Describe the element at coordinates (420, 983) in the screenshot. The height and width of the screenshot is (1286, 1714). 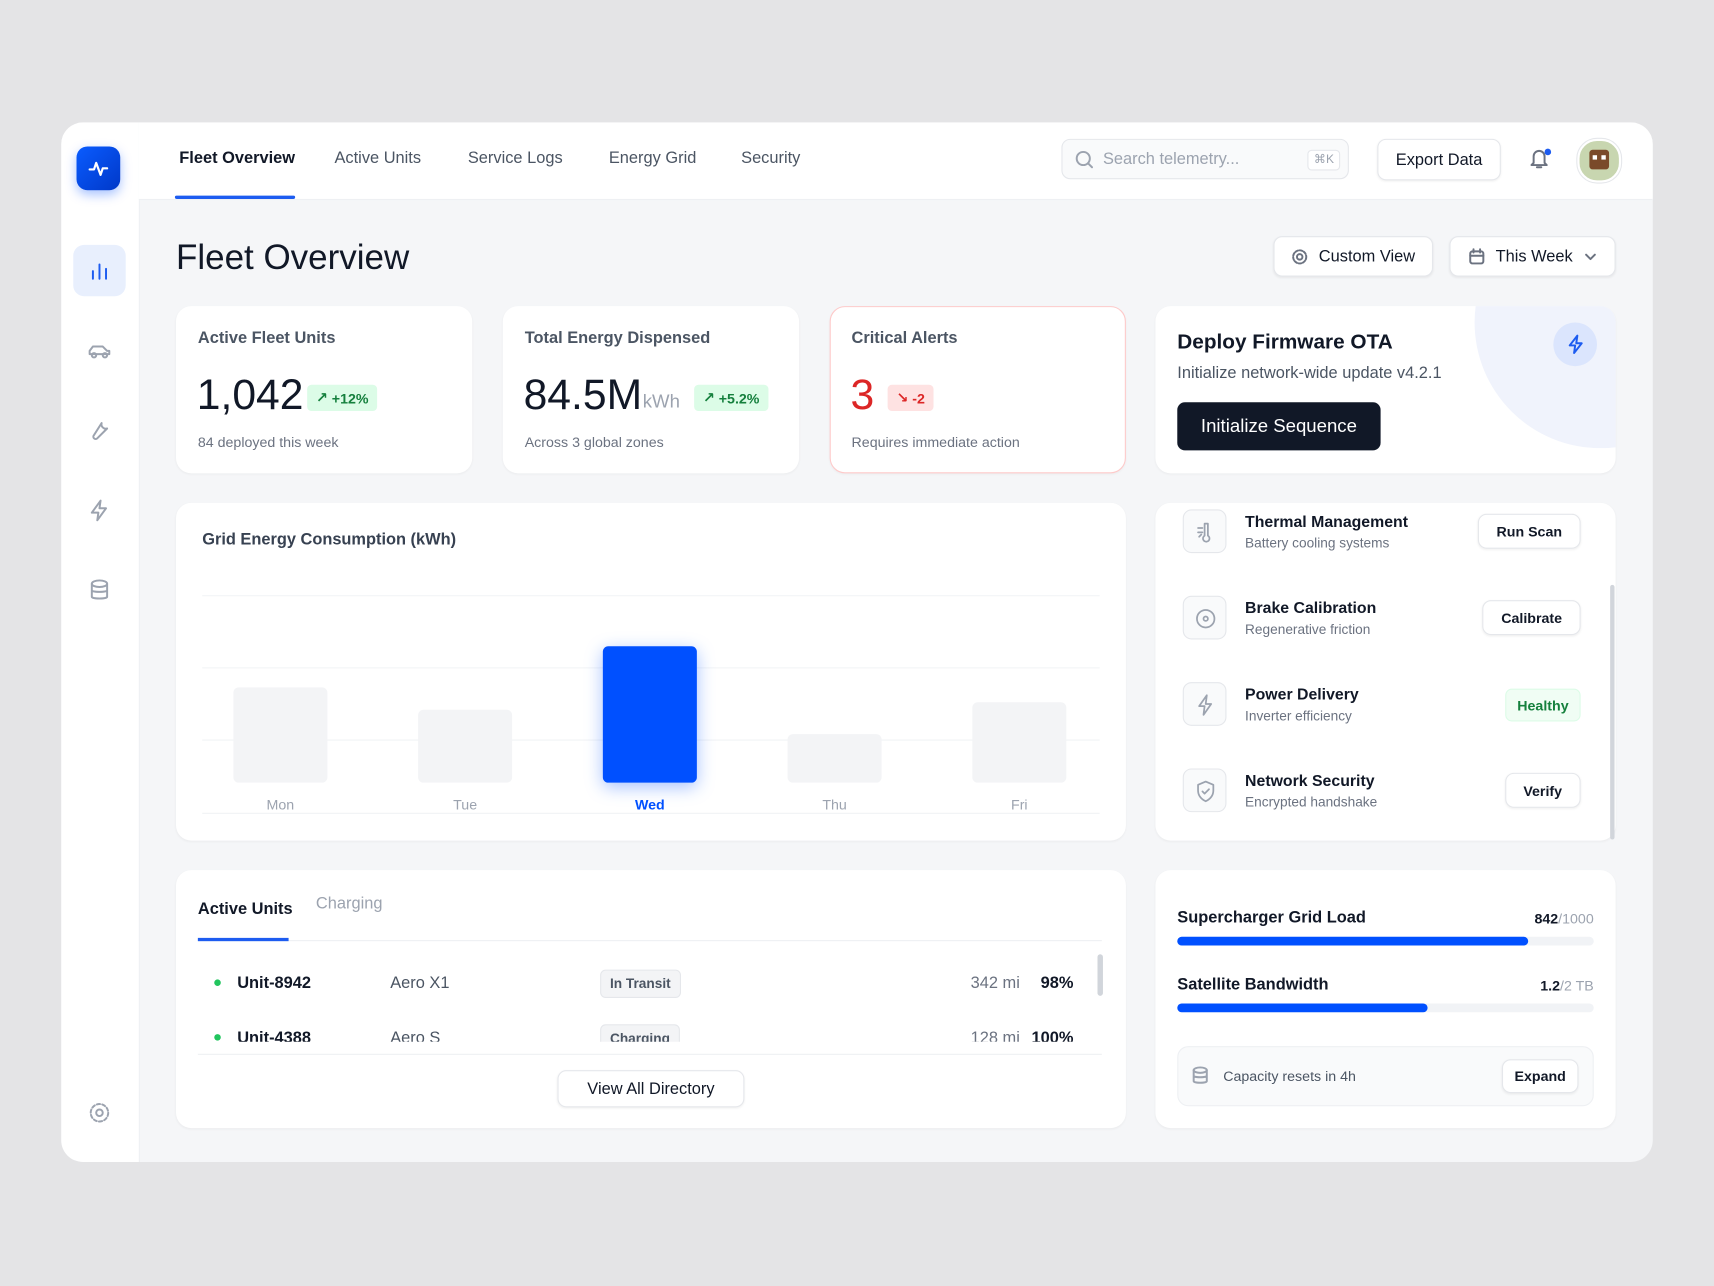
I see `unit-model: Aero X1` at that location.